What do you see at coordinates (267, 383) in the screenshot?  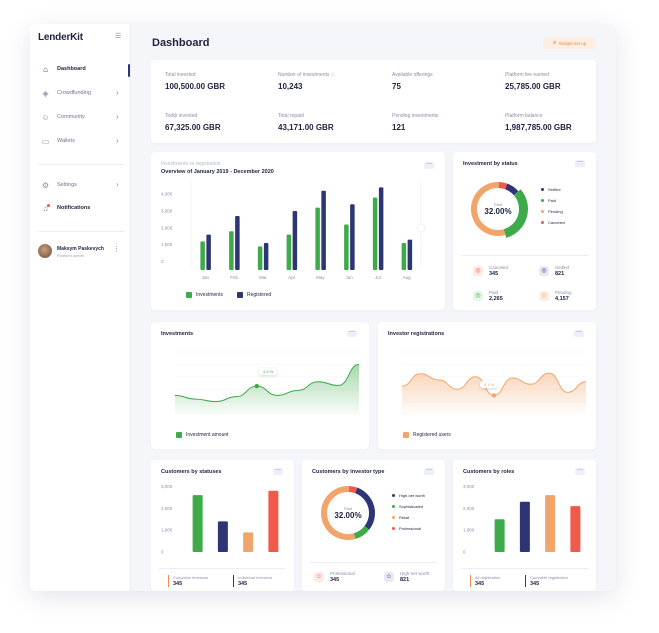 I see `investments-area-chart` at bounding box center [267, 383].